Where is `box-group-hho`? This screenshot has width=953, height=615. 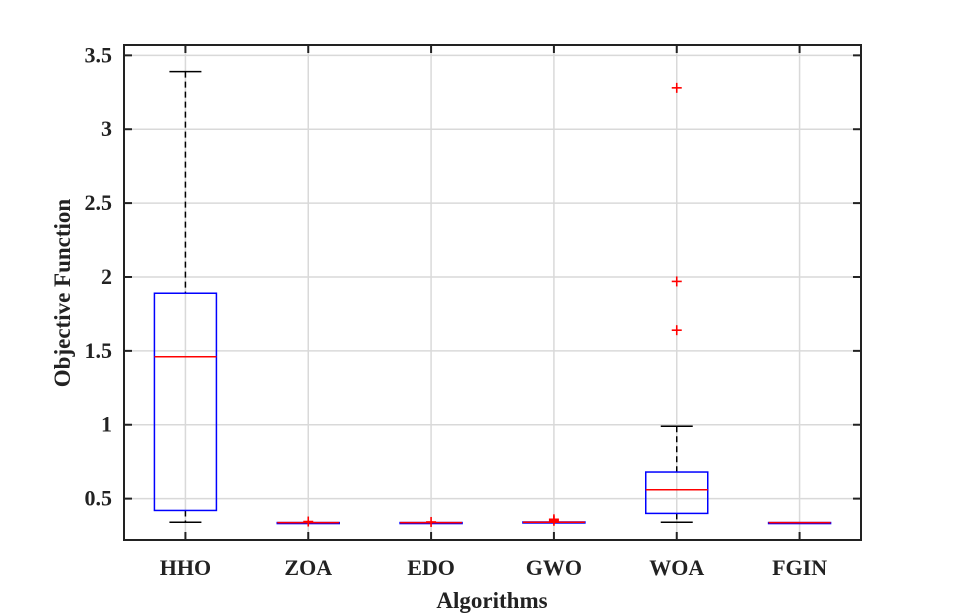
box-group-hho is located at coordinates (185, 297).